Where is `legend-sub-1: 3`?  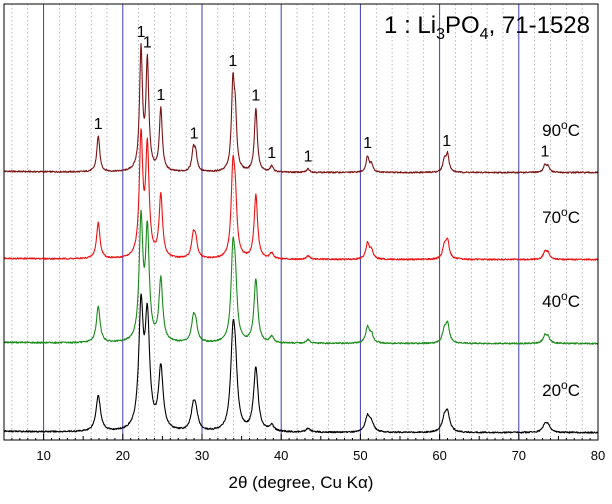
legend-sub-1: 3 is located at coordinates (440, 34).